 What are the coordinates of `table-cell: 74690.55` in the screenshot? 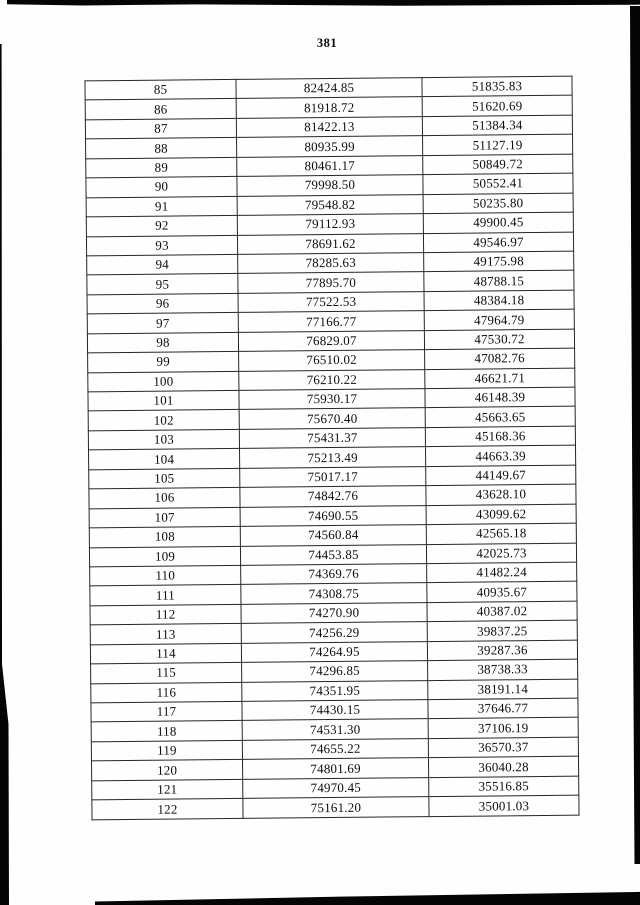 It's located at (333, 516).